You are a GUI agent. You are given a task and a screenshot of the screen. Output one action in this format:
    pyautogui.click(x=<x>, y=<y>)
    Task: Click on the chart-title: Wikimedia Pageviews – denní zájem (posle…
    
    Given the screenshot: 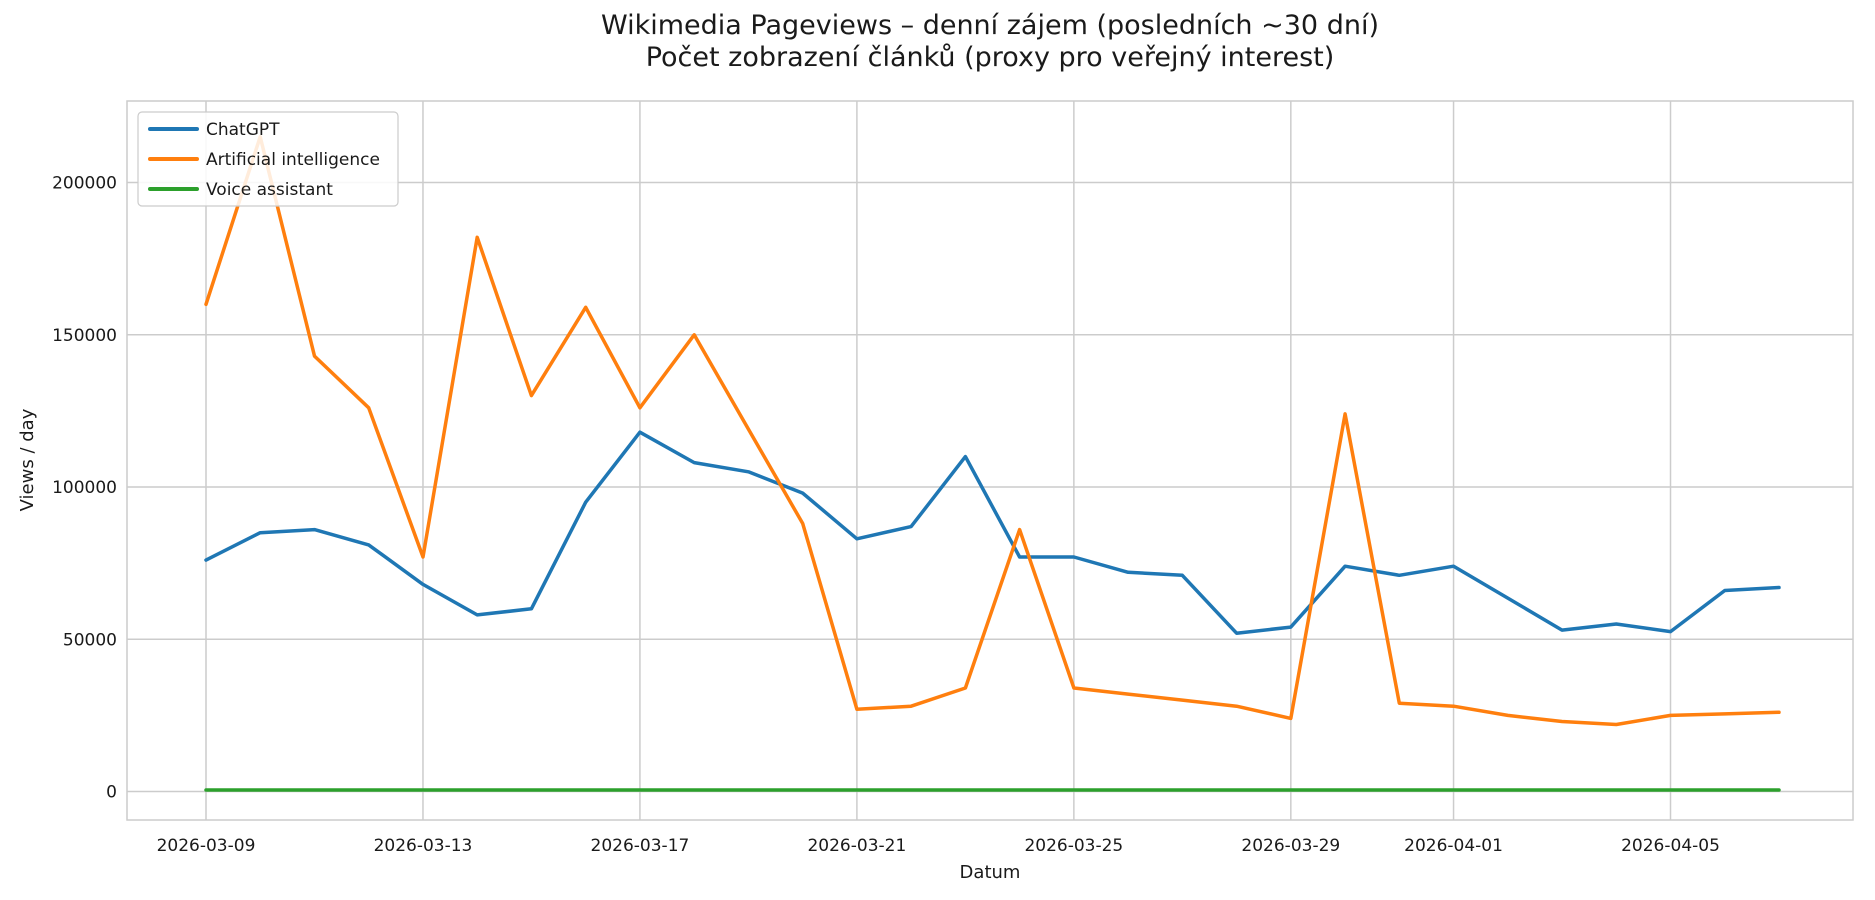 What is the action you would take?
    pyautogui.click(x=990, y=25)
    